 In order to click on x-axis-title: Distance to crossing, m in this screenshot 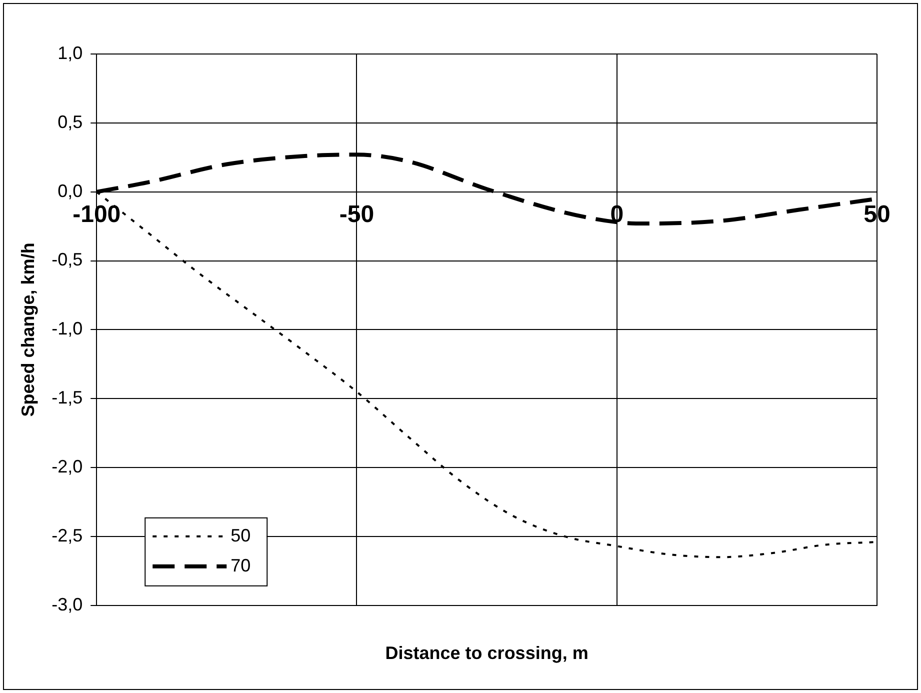, I will do `click(486, 653)`.